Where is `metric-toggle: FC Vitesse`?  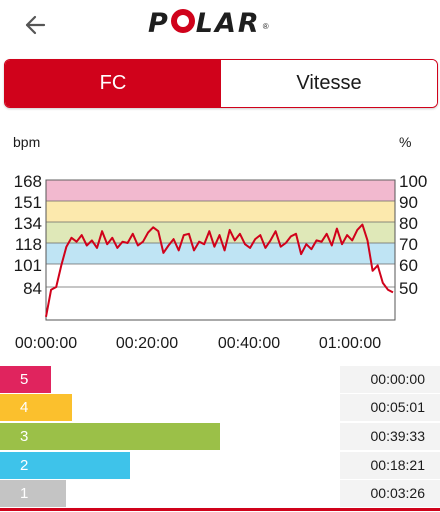 metric-toggle: FC Vitesse is located at coordinates (221, 83).